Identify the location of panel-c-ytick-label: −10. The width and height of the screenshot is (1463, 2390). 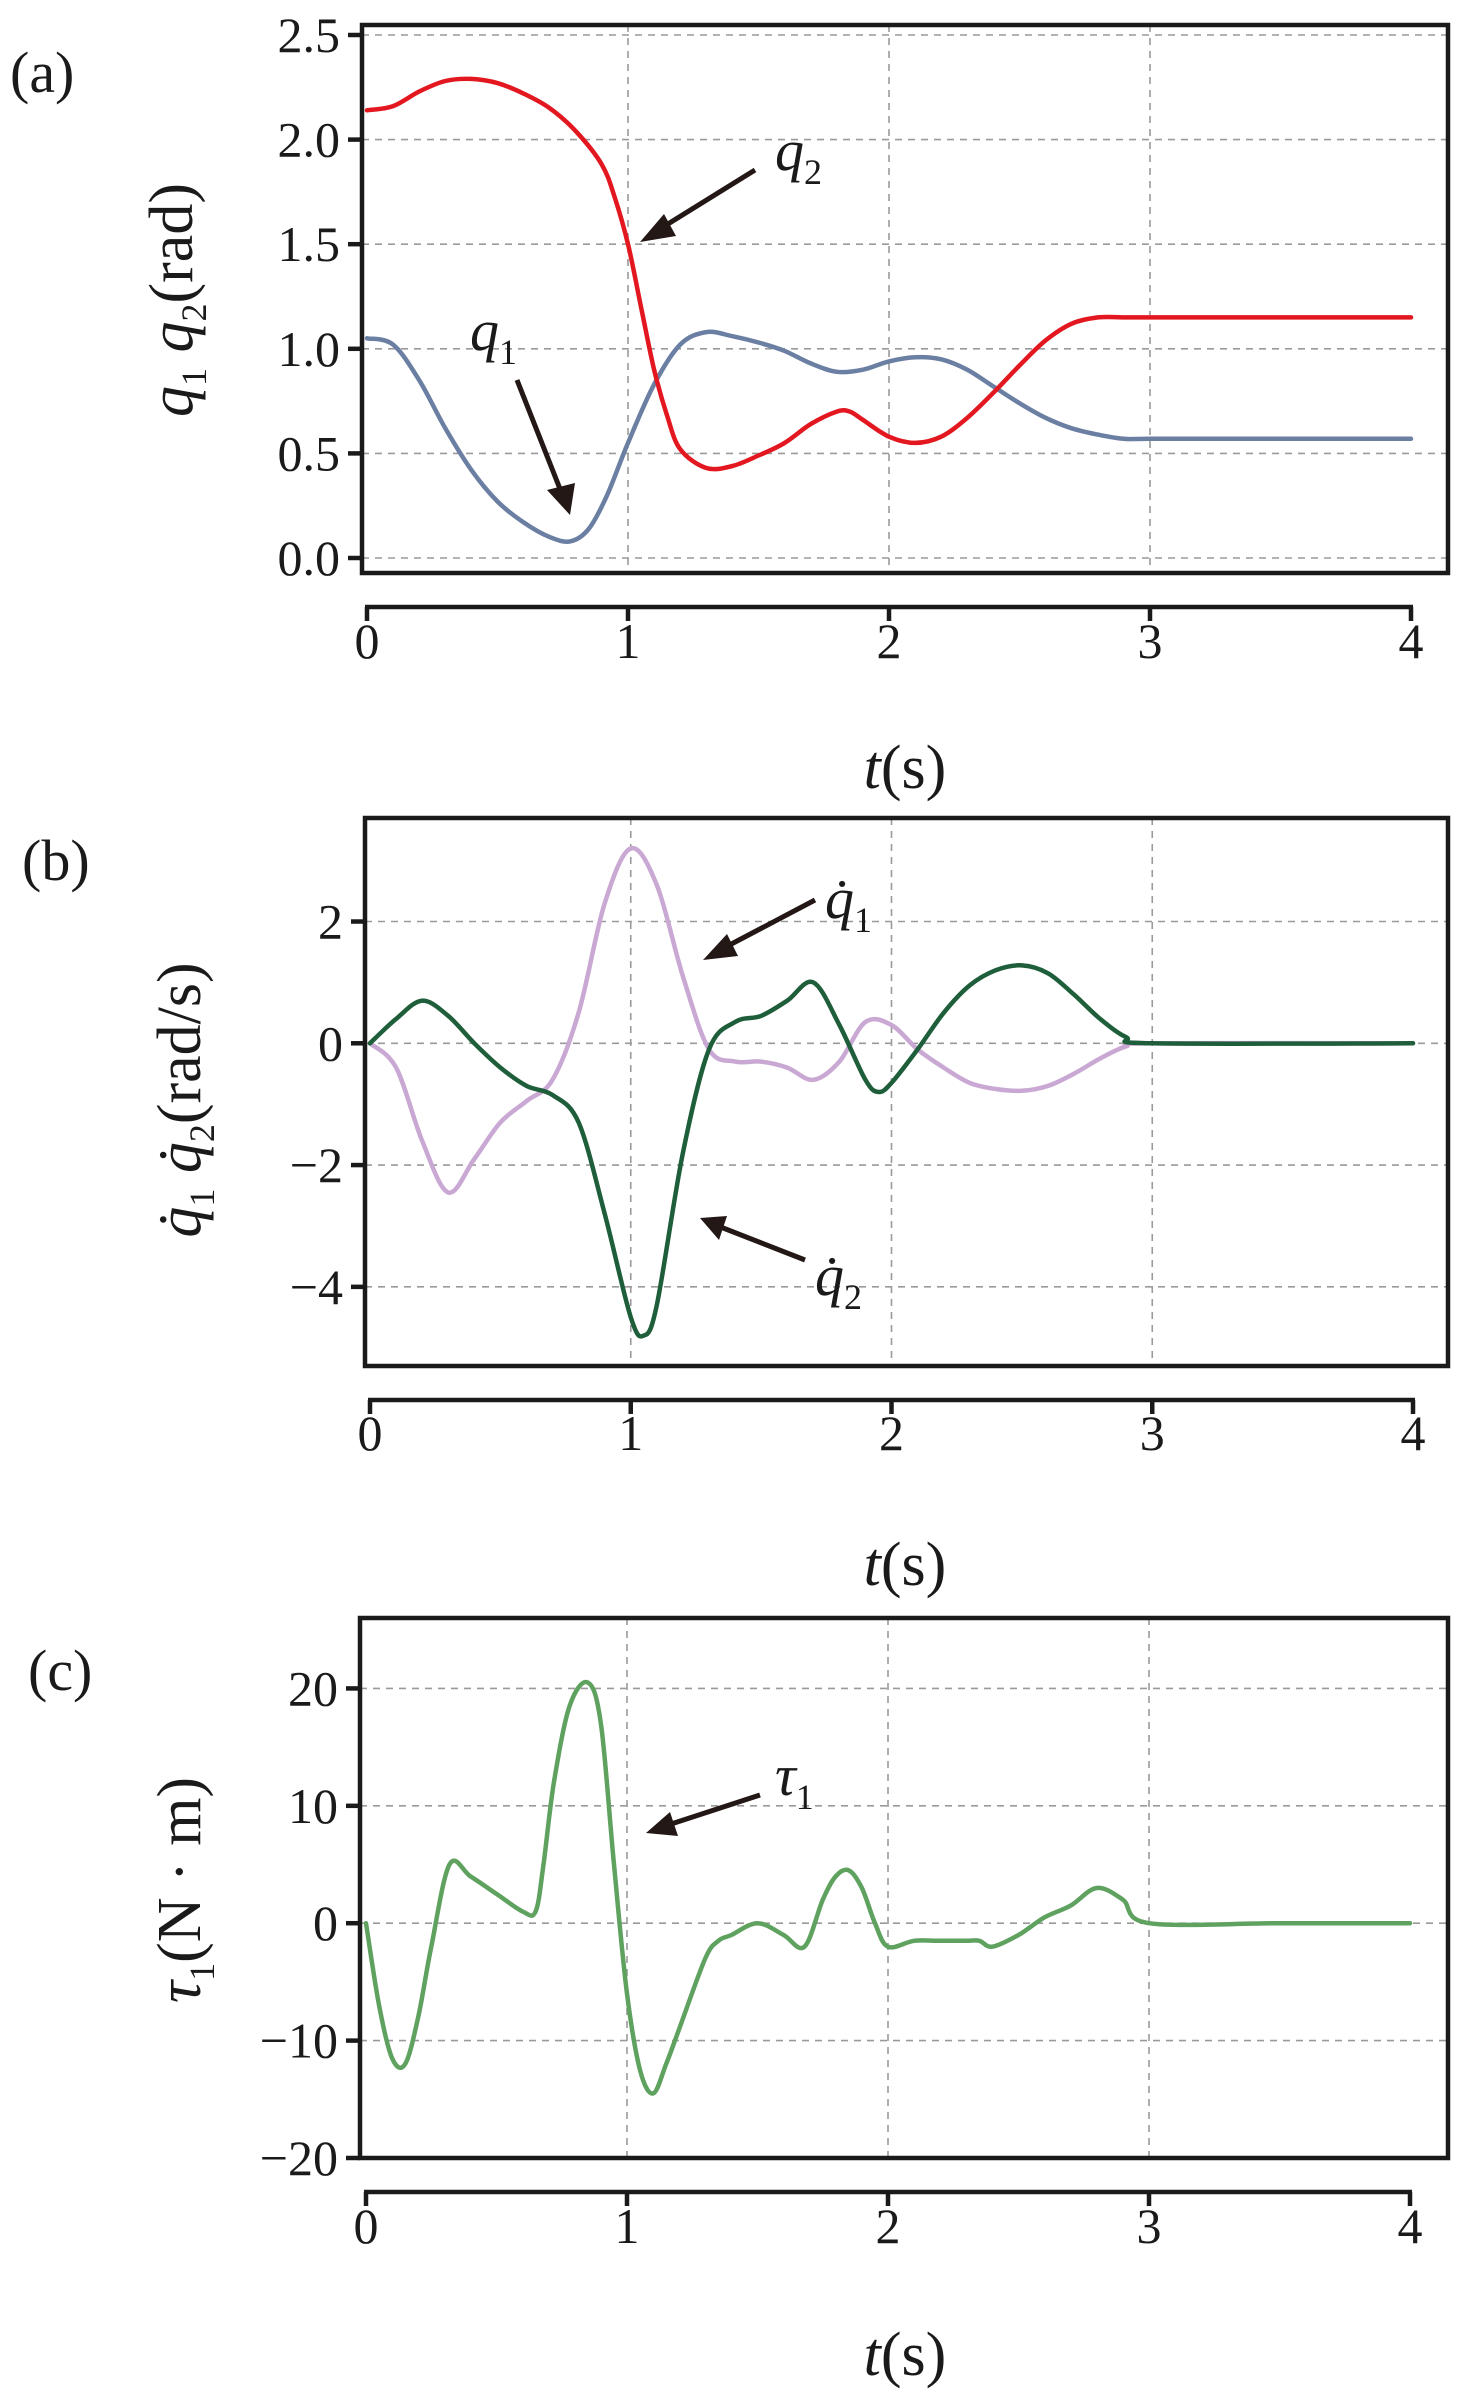
(299, 2041).